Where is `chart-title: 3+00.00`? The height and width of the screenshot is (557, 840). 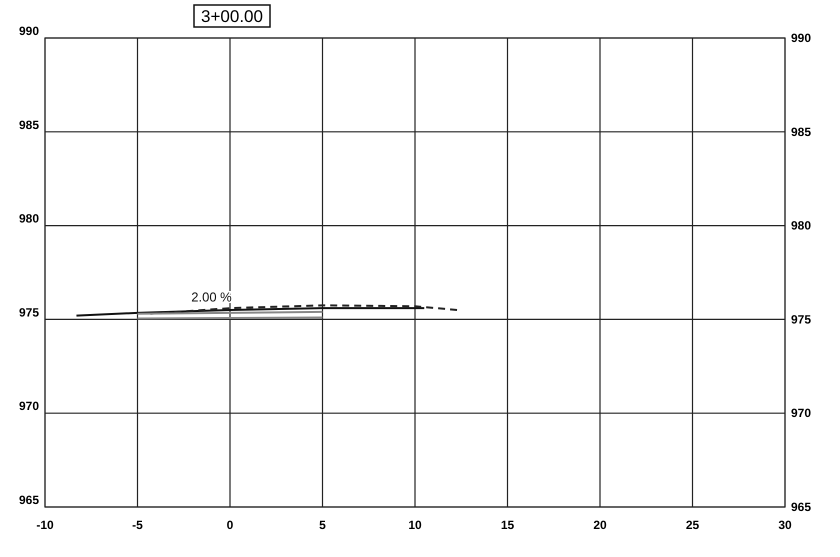
chart-title: 3+00.00 is located at coordinates (232, 16).